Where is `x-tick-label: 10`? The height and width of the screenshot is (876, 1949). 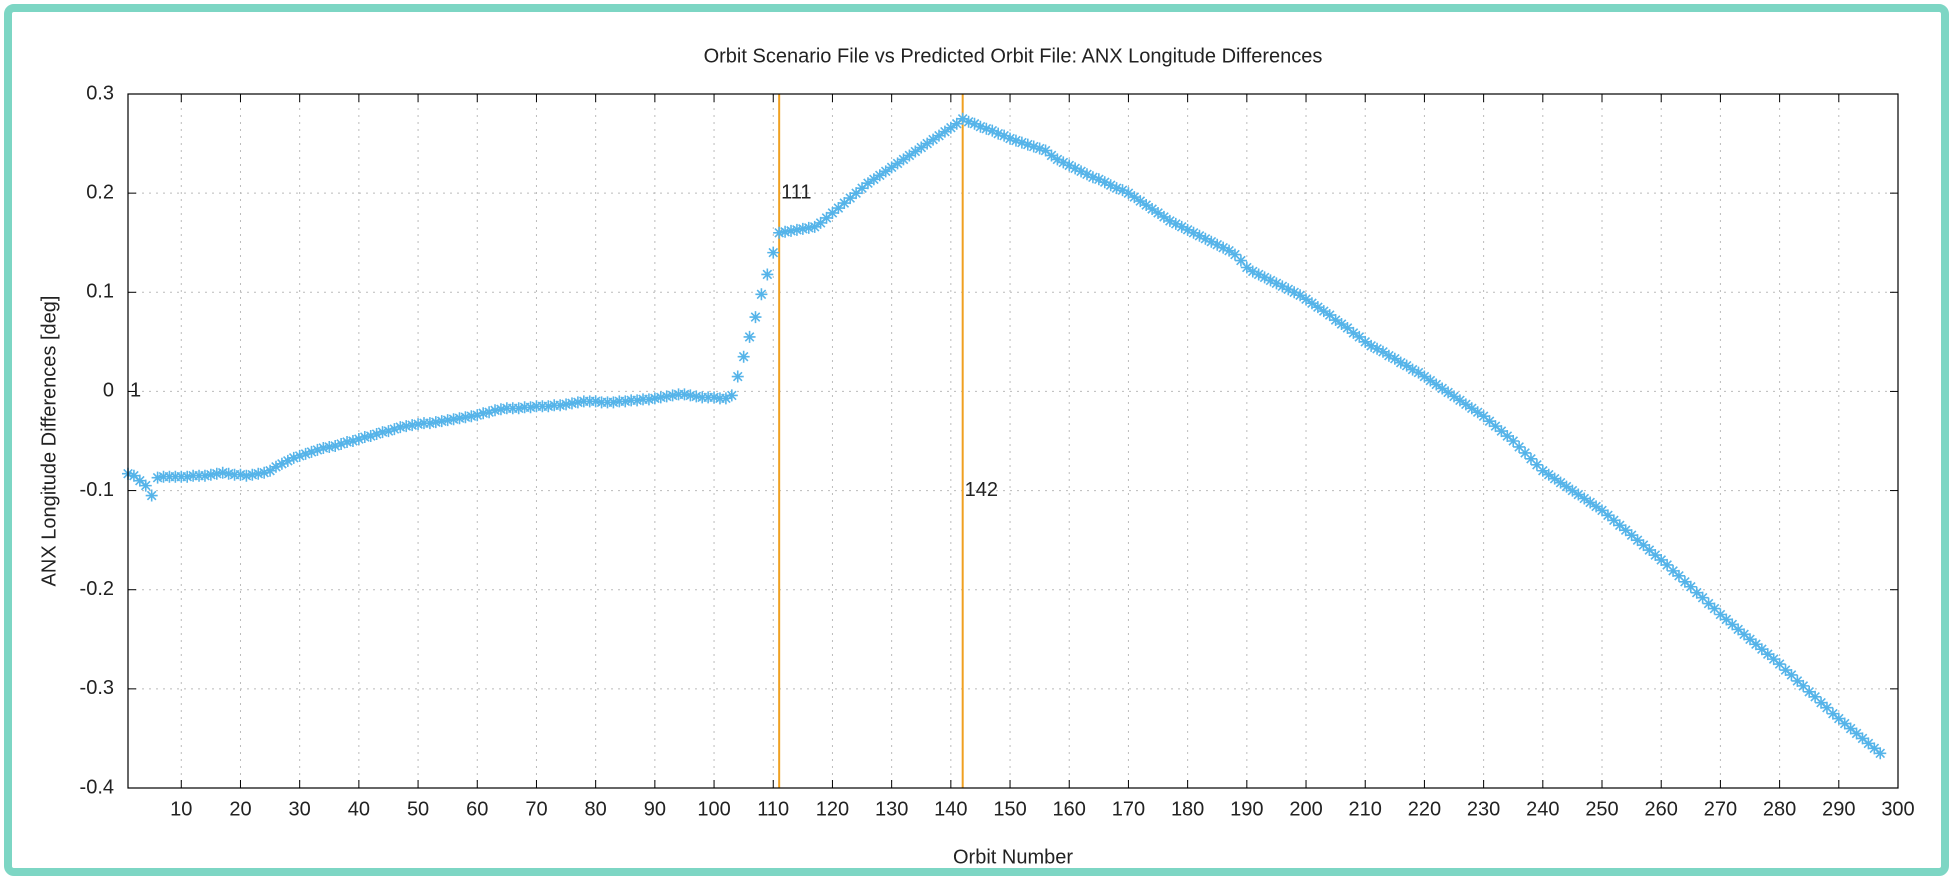 x-tick-label: 10 is located at coordinates (181, 809).